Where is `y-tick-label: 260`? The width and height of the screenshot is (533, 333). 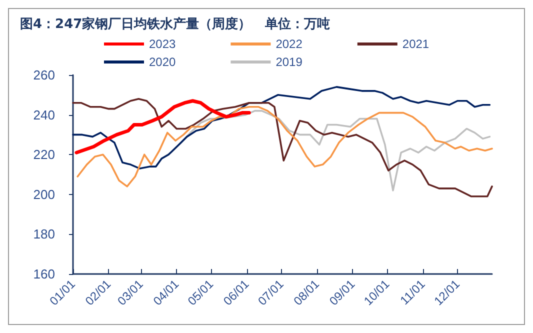 y-tick-label: 260 is located at coordinates (44, 75).